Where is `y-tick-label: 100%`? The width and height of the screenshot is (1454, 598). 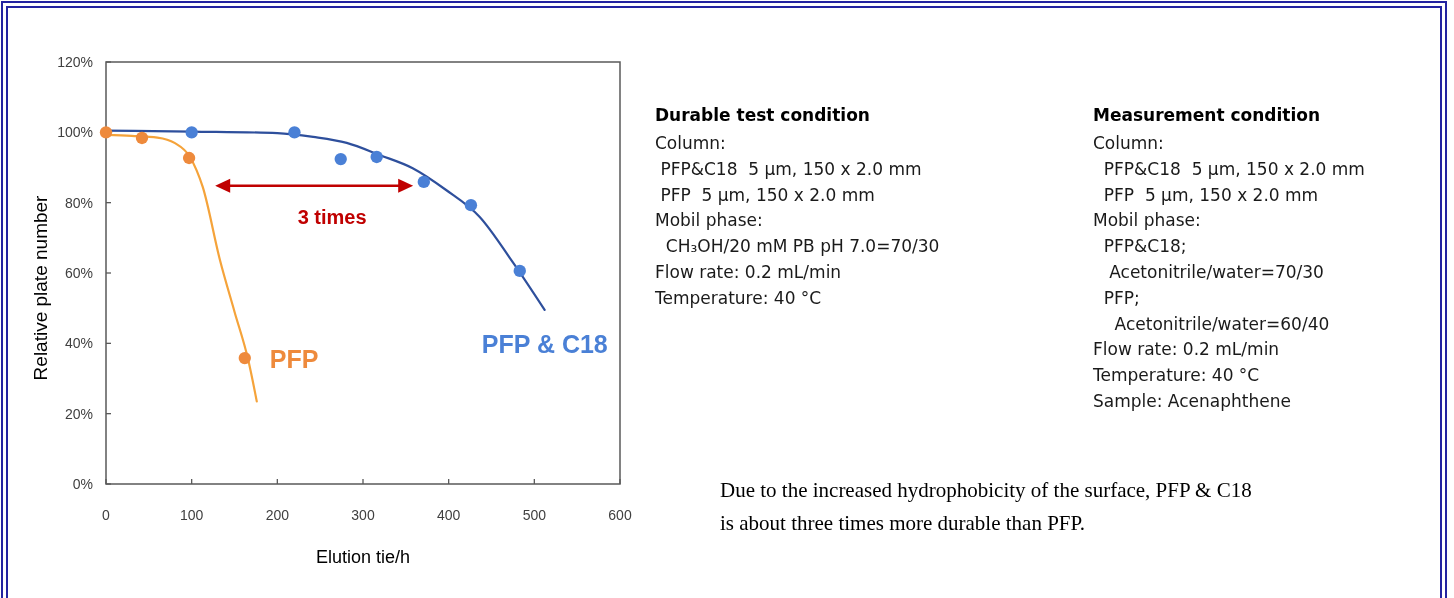 y-tick-label: 100% is located at coordinates (75, 132).